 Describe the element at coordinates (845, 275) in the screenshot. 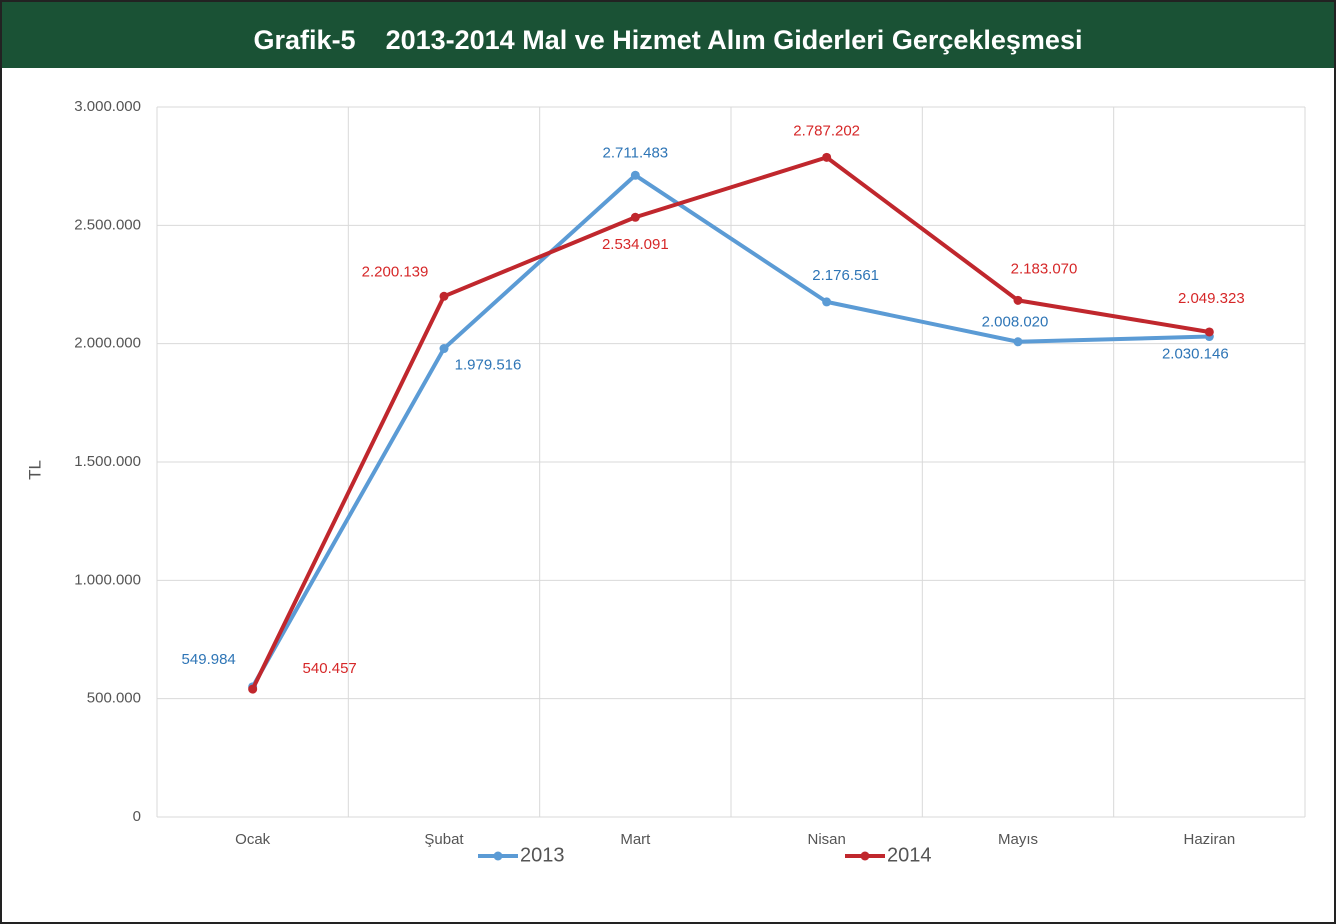

I see `data-label: 2.176.561` at that location.